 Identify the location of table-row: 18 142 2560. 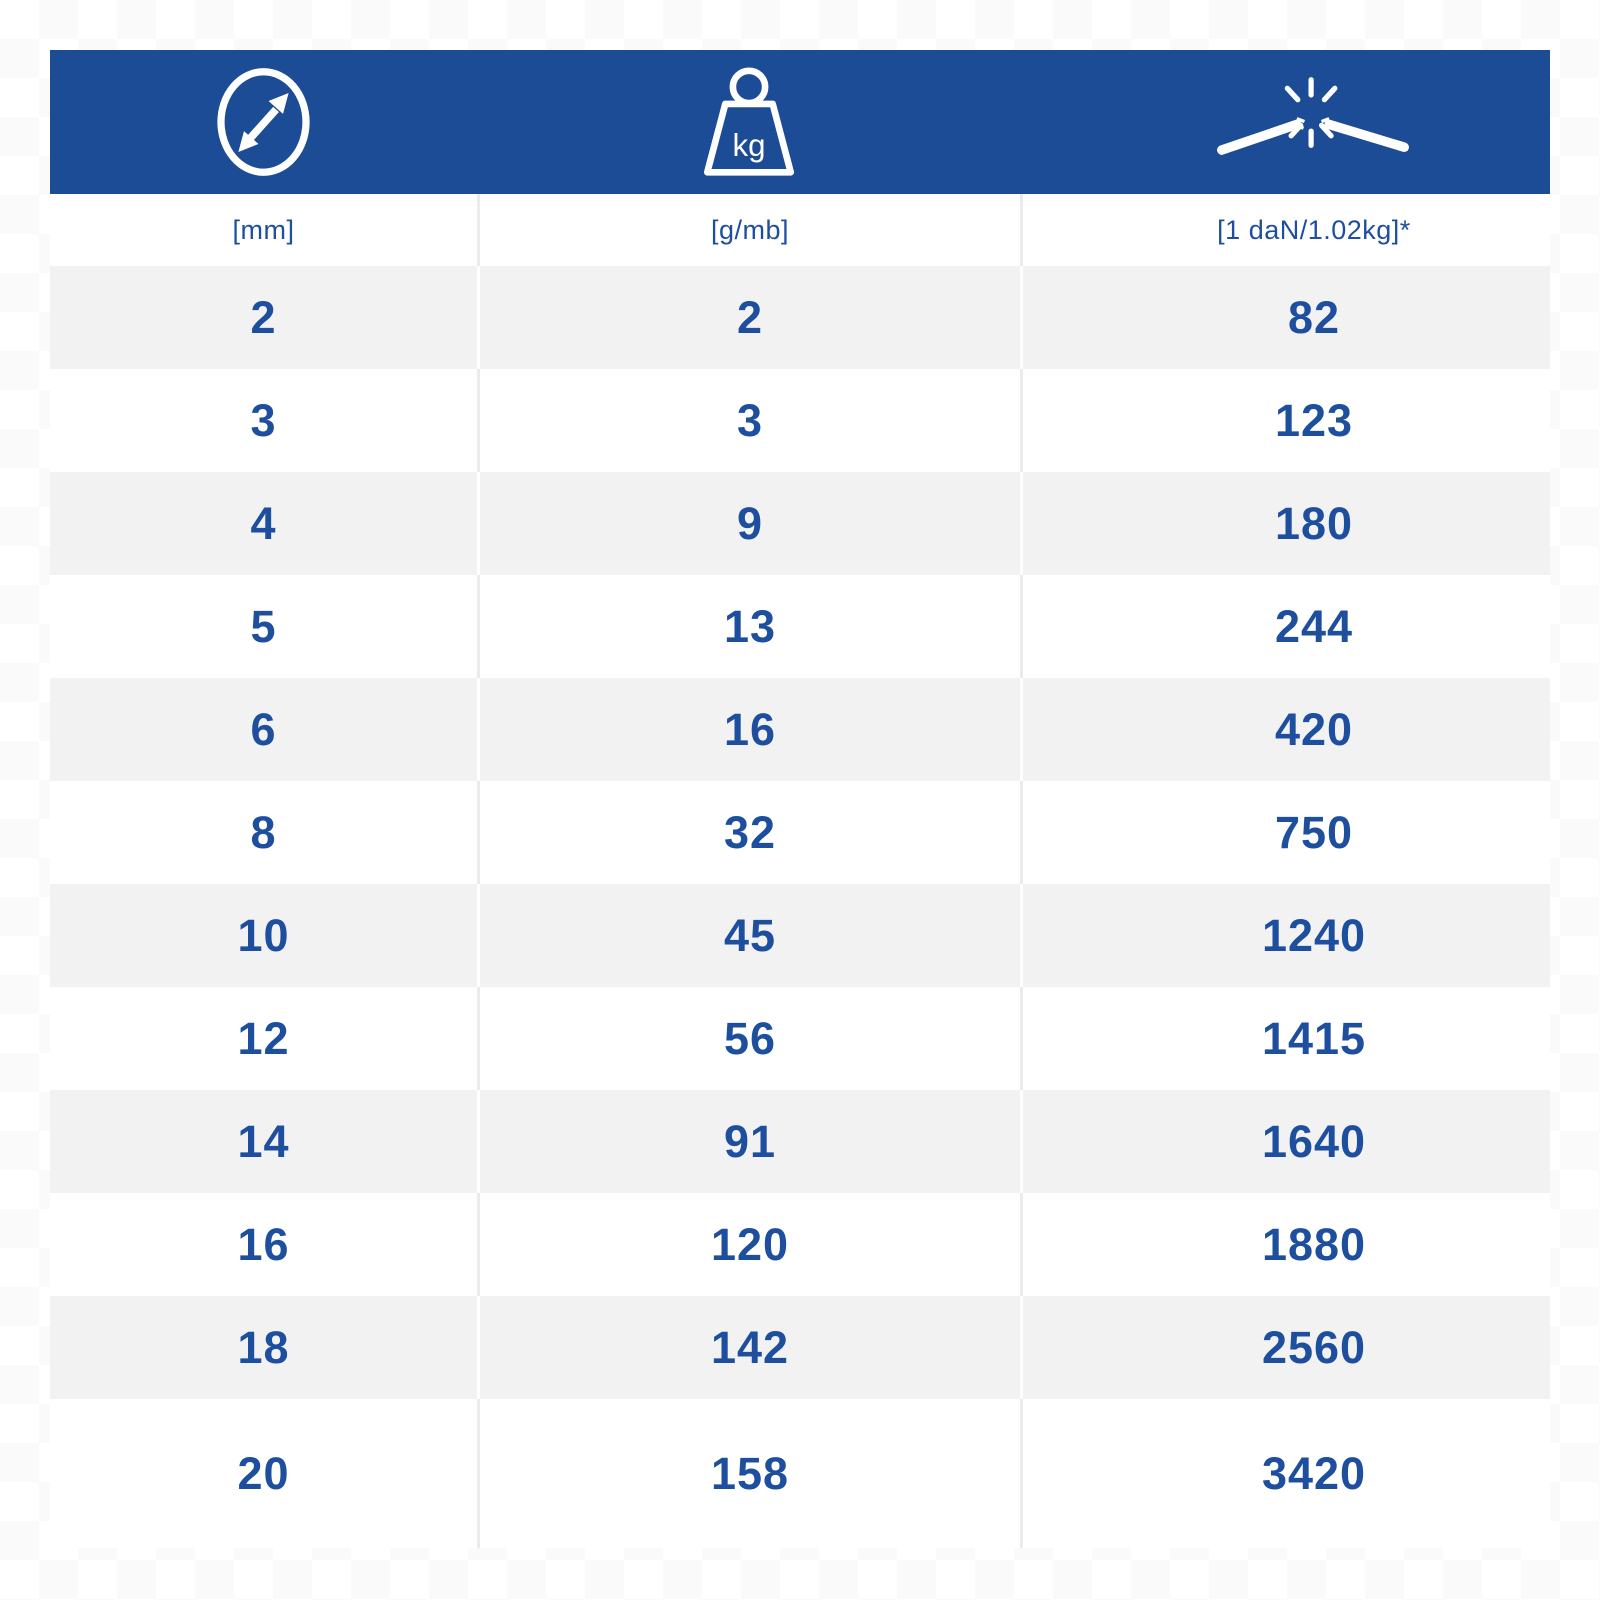
(800, 1347).